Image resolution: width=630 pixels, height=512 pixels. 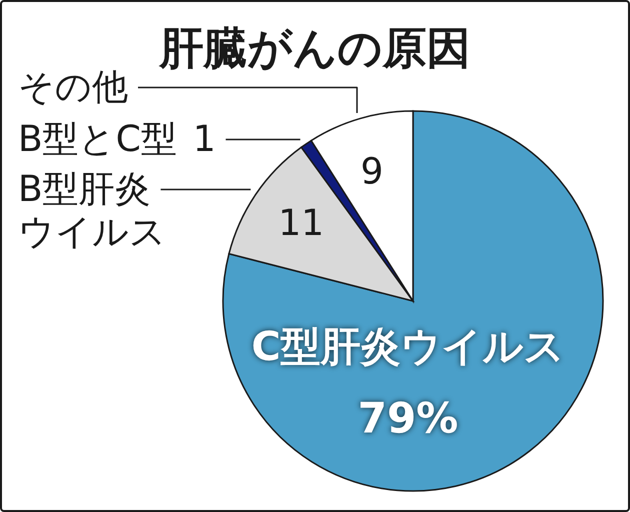 What do you see at coordinates (315, 48) in the screenshot?
I see `chart-title: 肝臓がんの原因` at bounding box center [315, 48].